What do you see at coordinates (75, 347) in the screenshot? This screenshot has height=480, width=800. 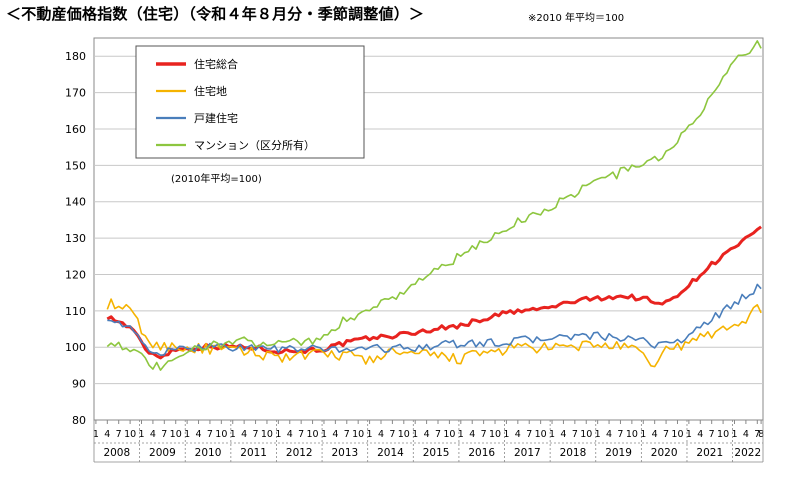 I see `y-tick-label: 100` at bounding box center [75, 347].